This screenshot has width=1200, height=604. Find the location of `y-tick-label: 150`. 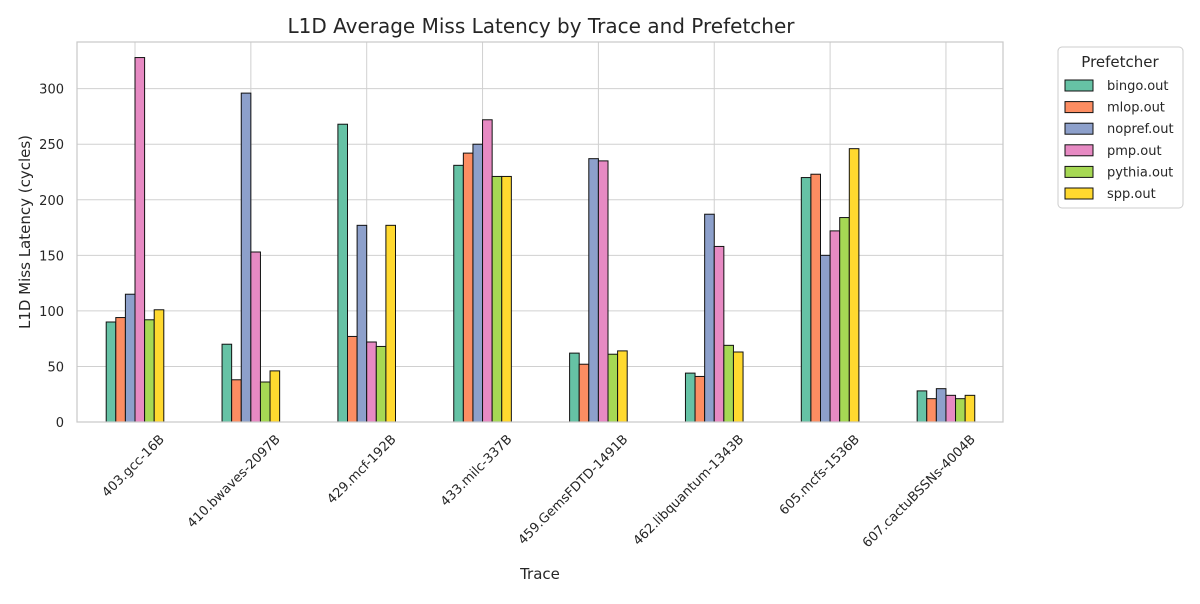

y-tick-label: 150 is located at coordinates (51, 256).